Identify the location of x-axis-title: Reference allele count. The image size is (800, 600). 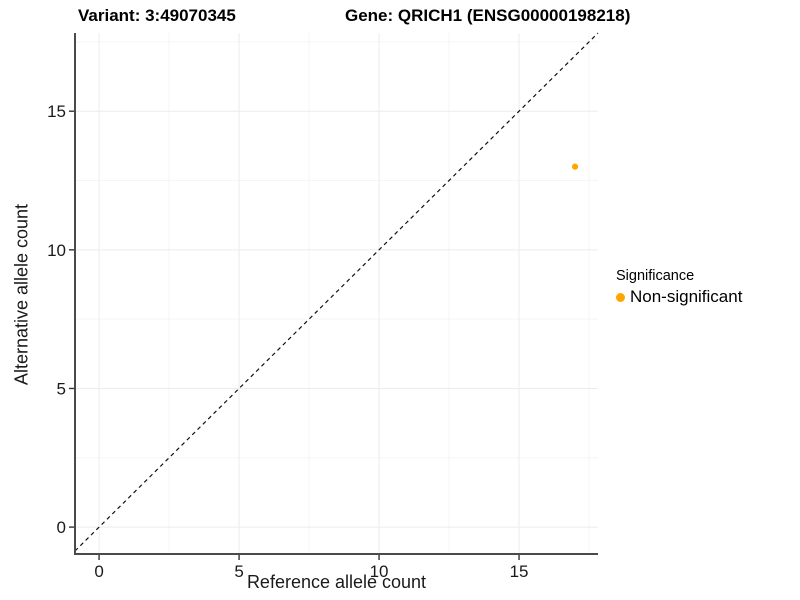
(336, 582).